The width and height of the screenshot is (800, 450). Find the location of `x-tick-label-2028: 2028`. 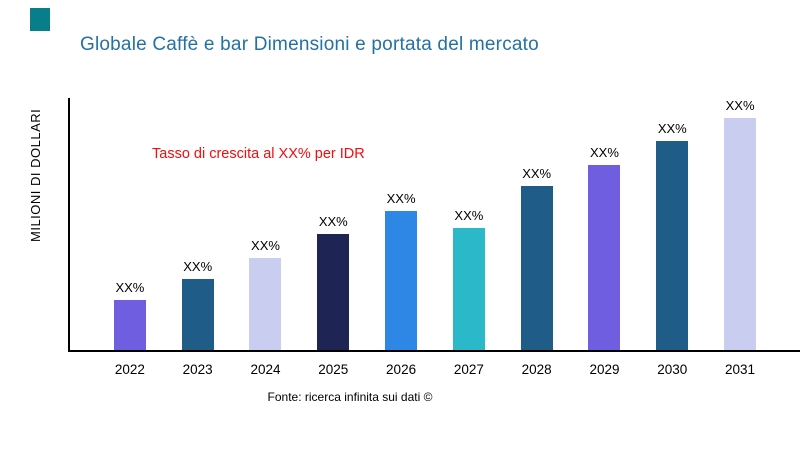

x-tick-label-2028: 2028 is located at coordinates (536, 369).